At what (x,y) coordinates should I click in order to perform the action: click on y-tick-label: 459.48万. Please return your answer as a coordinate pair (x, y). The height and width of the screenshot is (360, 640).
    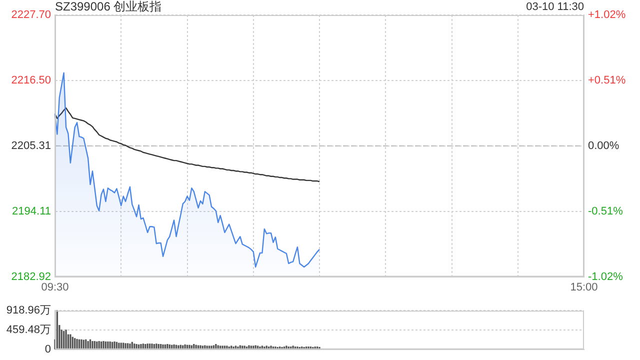
    Looking at the image, I should click on (28, 330).